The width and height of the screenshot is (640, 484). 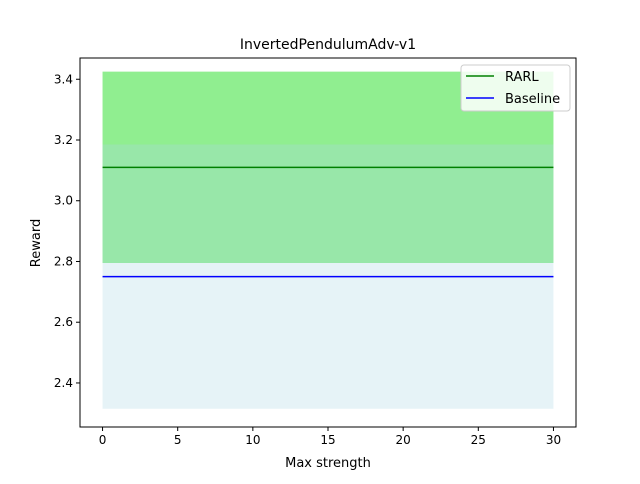 What do you see at coordinates (252, 440) in the screenshot?
I see `x-tick-label: 10` at bounding box center [252, 440].